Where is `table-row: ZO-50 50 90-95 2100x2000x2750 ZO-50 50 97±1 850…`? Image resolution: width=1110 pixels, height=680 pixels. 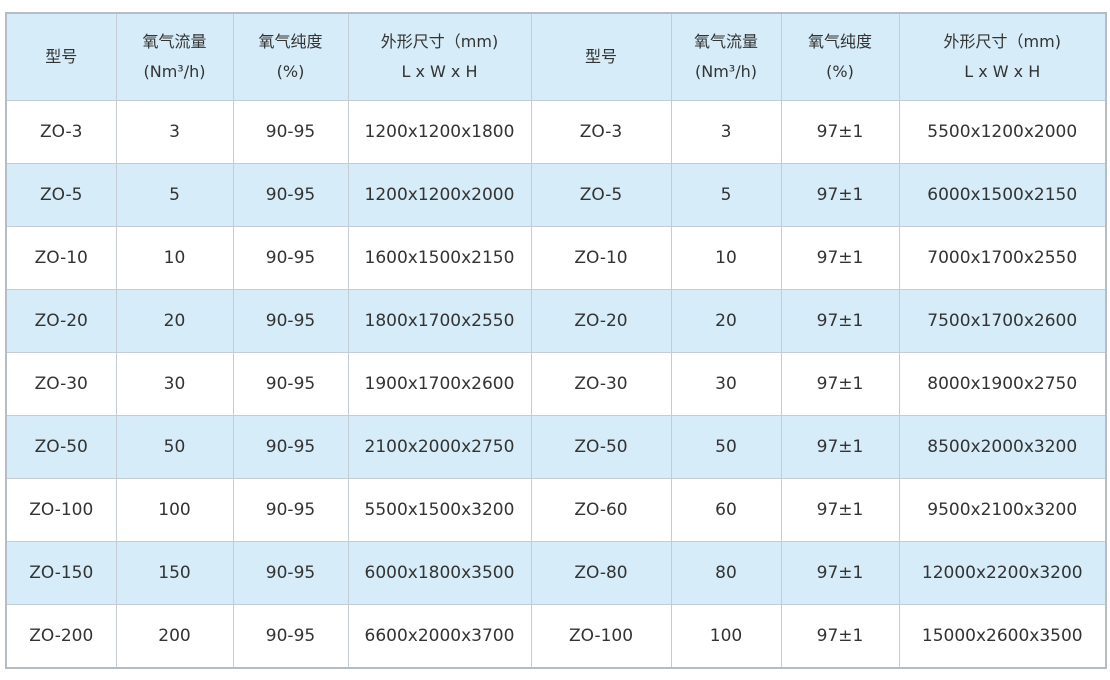
table-row: ZO-50 50 90-95 2100x2000x2750 ZO-50 50 97±1 850… is located at coordinates (556, 447).